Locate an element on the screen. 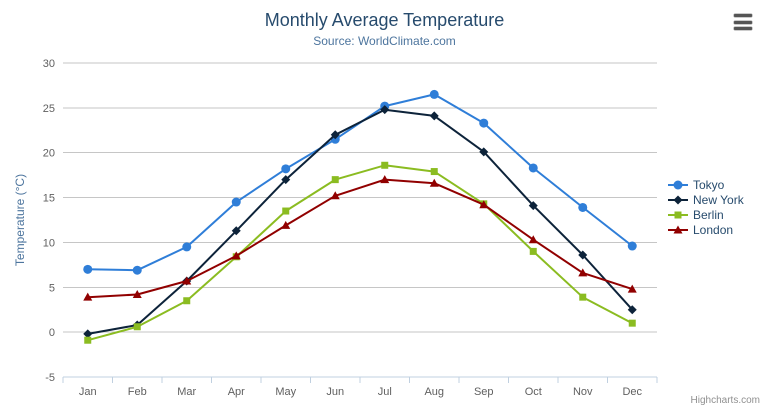 Image resolution: width=769 pixels, height=416 pixels. x-axis-label: Jan is located at coordinates (88, 392).